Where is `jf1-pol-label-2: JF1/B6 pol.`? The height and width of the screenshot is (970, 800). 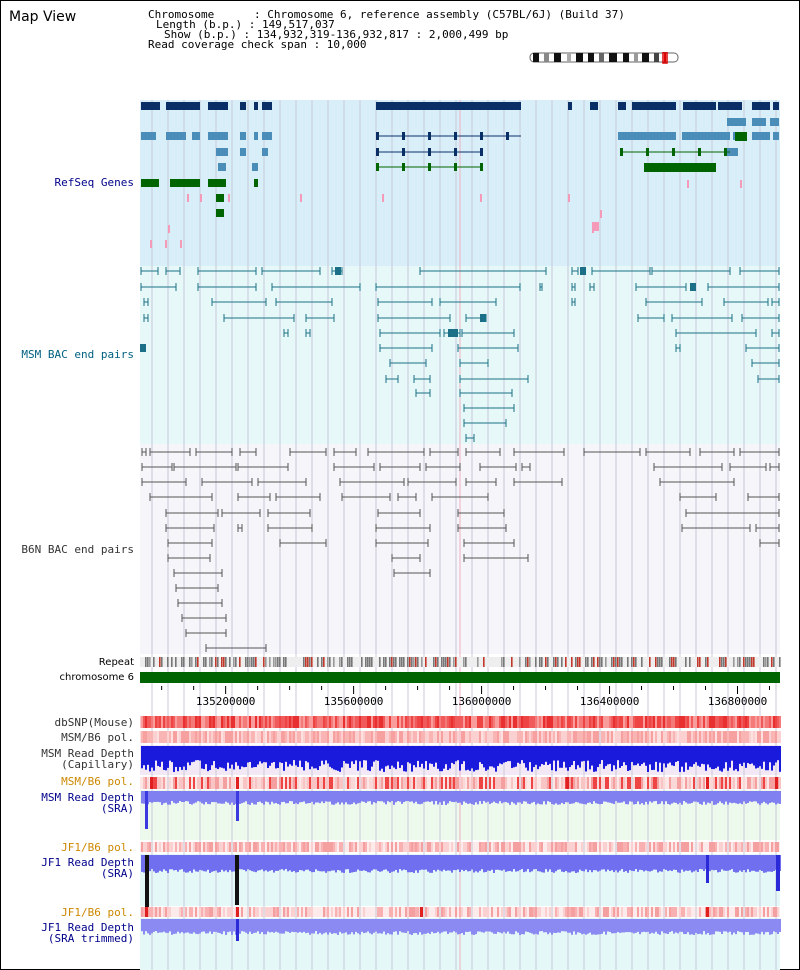 jf1-pol-label-2: JF1/B6 pol. is located at coordinates (97, 912).